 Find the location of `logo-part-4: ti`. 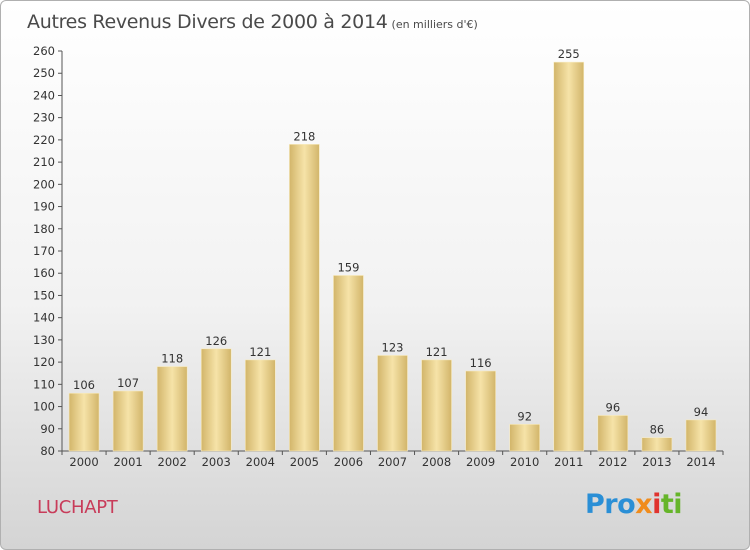

logo-part-4: ti is located at coordinates (671, 504).